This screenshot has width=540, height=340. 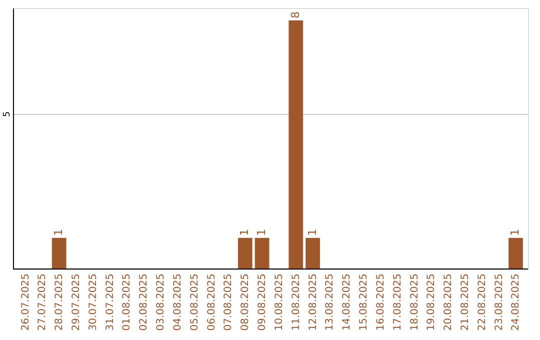 I want to click on data-label: 8, so click(x=295, y=14).